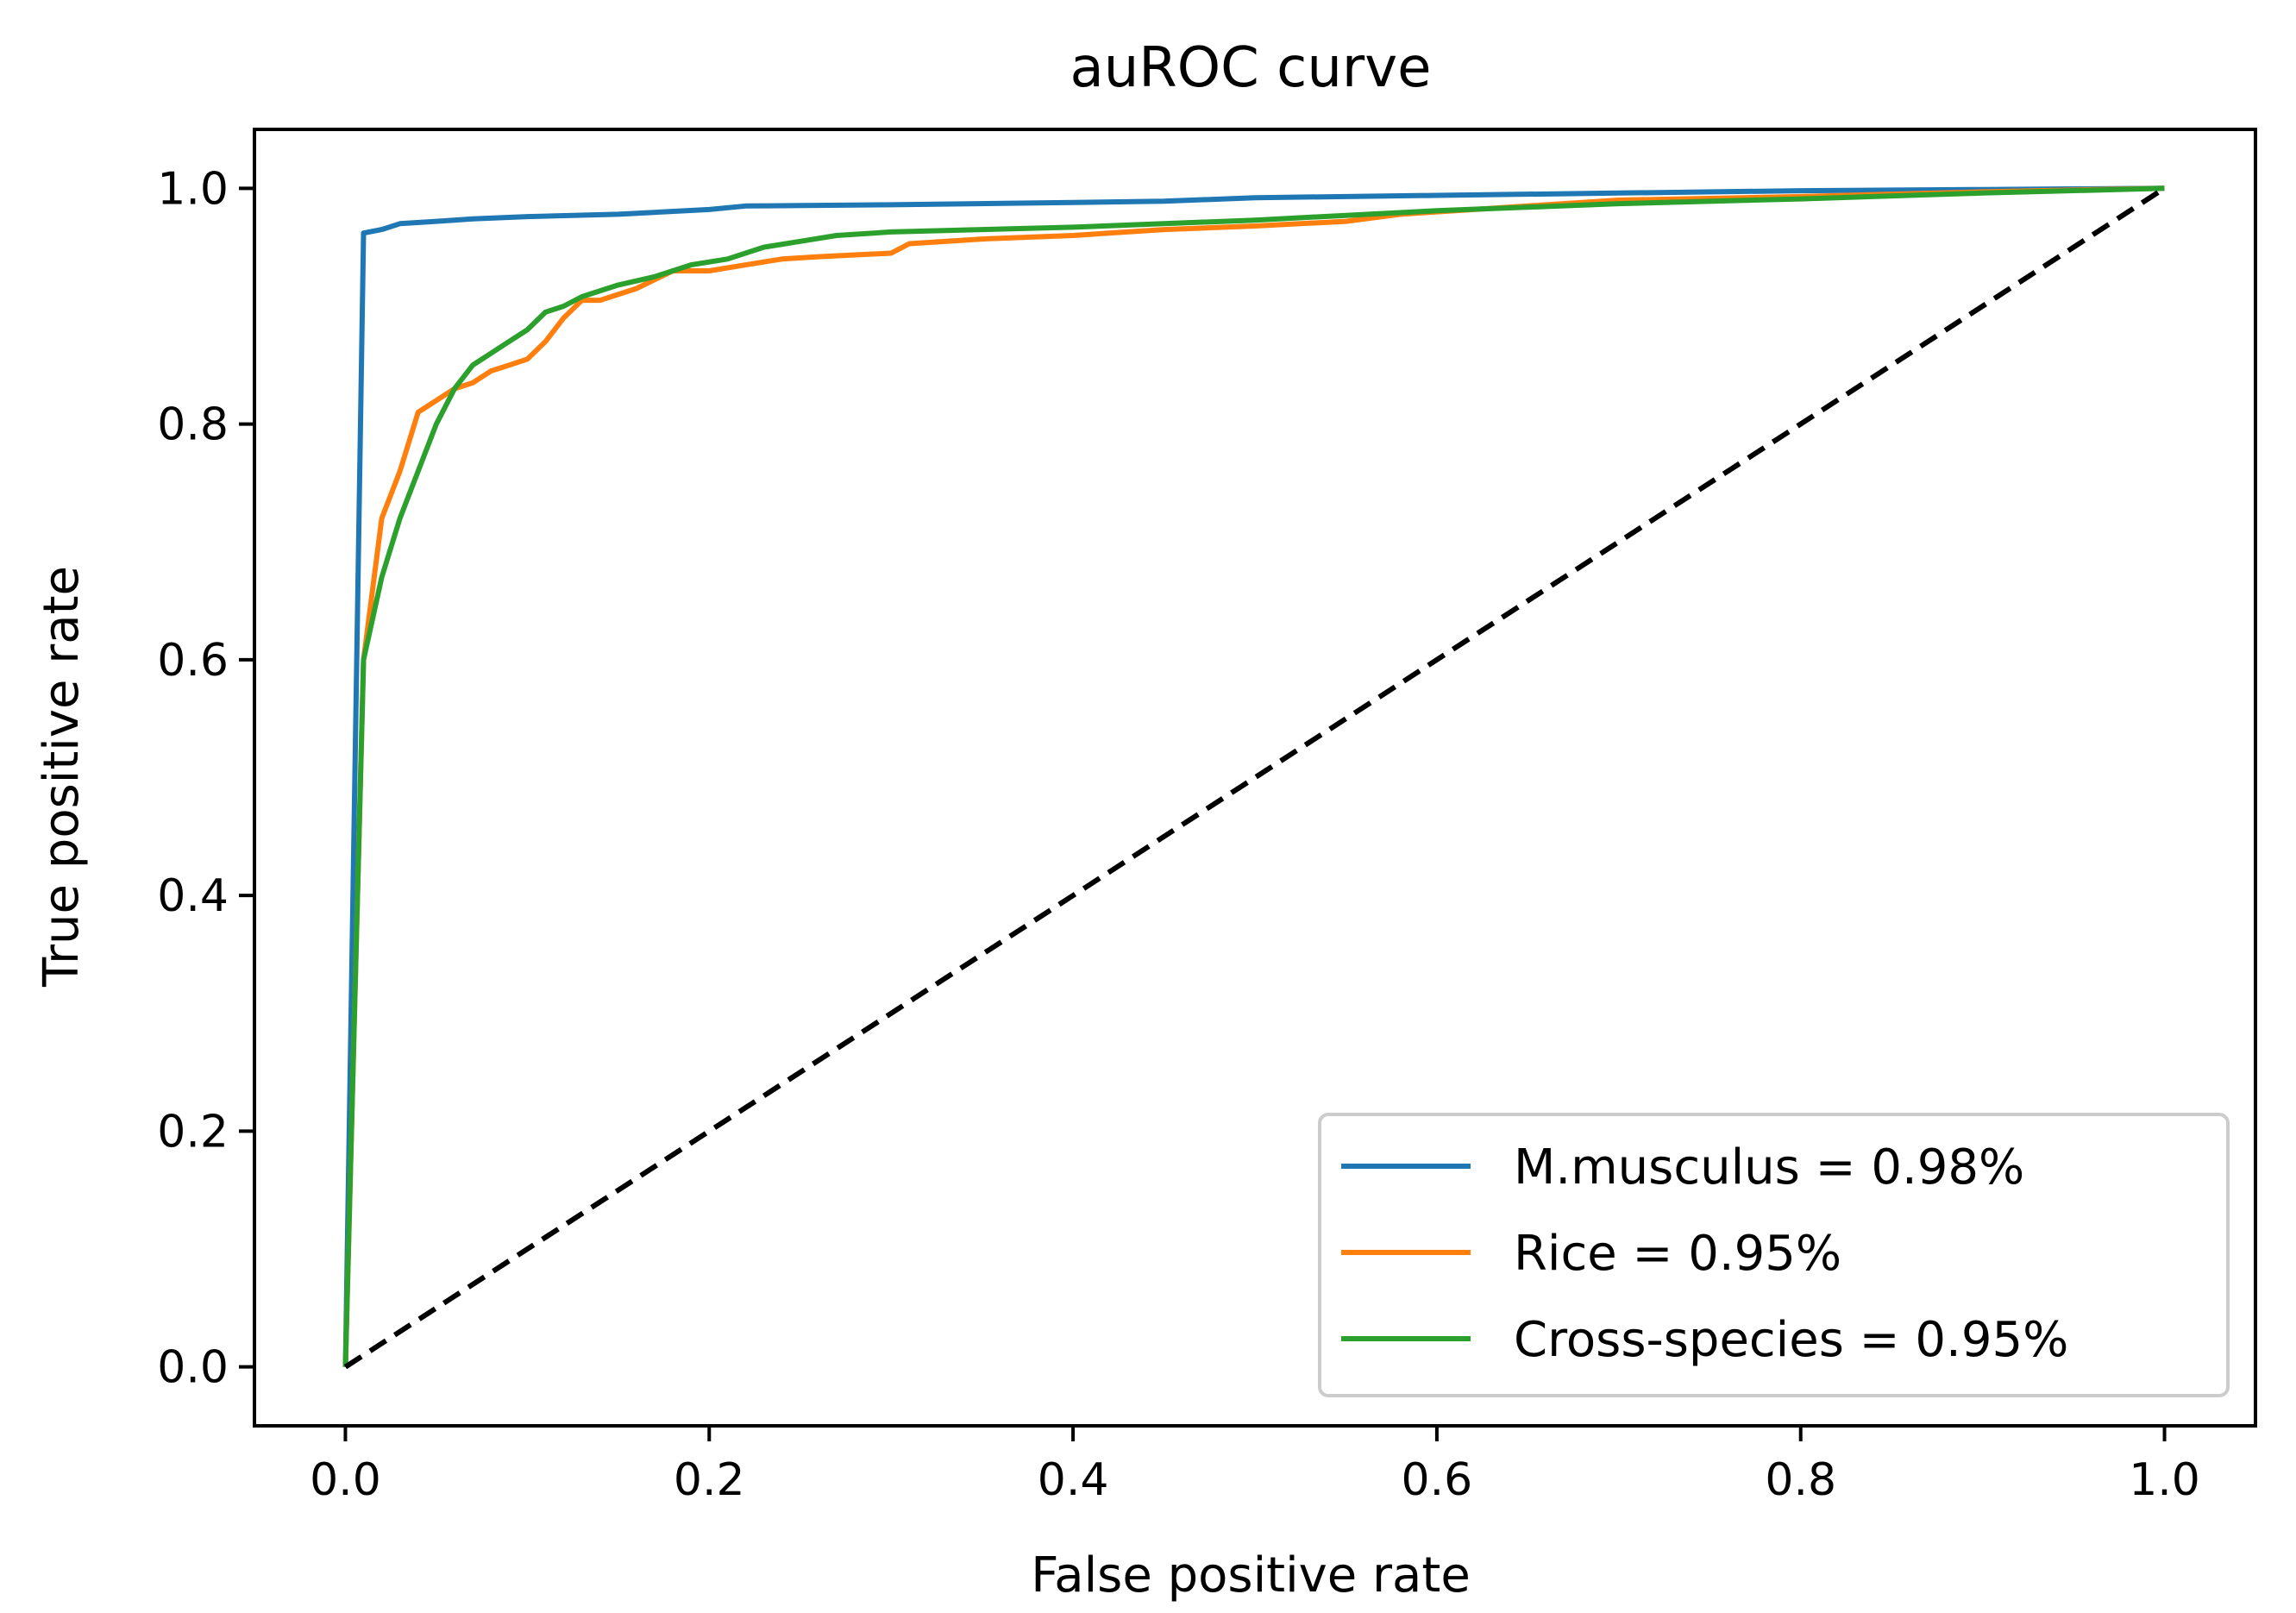 The image size is (2296, 1613). What do you see at coordinates (1769, 1167) in the screenshot?
I see `legend-label: M.musculus = 0.98%` at bounding box center [1769, 1167].